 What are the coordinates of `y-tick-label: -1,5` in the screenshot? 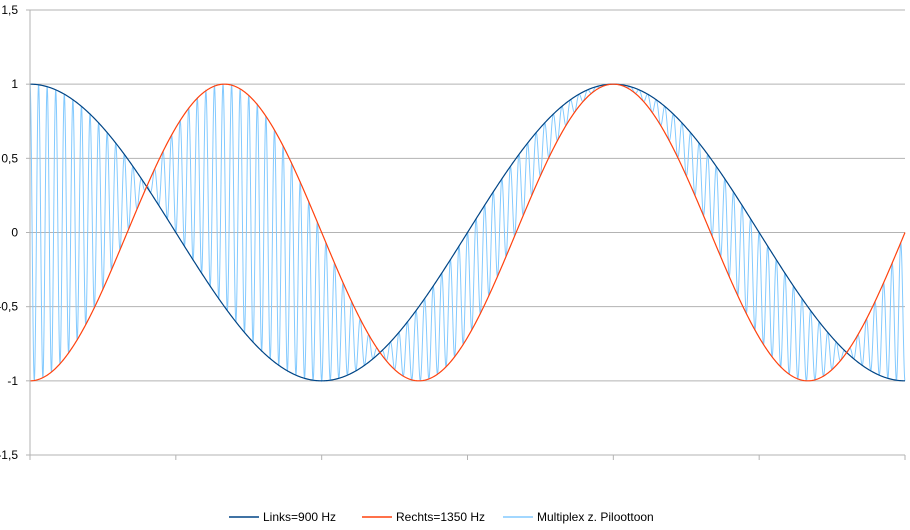 It's located at (9, 455).